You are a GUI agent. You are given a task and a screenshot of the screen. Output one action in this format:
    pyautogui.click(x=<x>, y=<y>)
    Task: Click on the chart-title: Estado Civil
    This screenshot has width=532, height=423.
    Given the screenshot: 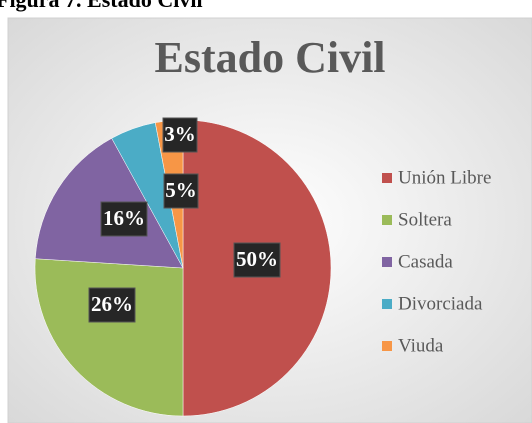 What is the action you would take?
    pyautogui.click(x=269, y=57)
    